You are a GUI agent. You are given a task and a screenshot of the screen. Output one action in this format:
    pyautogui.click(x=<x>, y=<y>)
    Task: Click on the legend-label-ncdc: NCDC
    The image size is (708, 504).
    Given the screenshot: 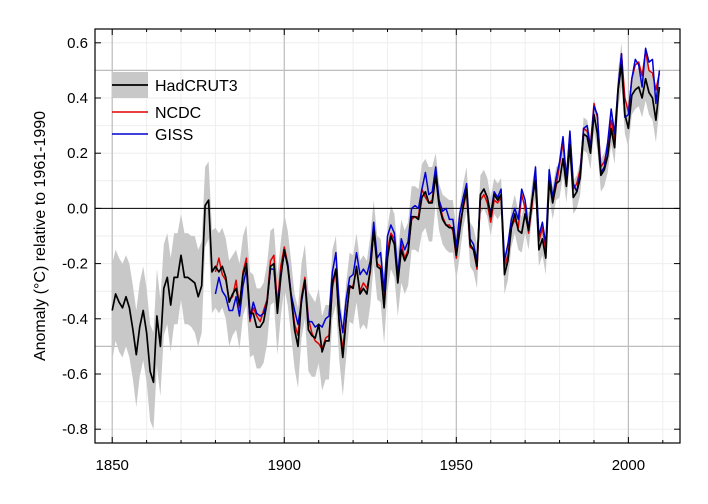 What is the action you would take?
    pyautogui.click(x=178, y=113)
    